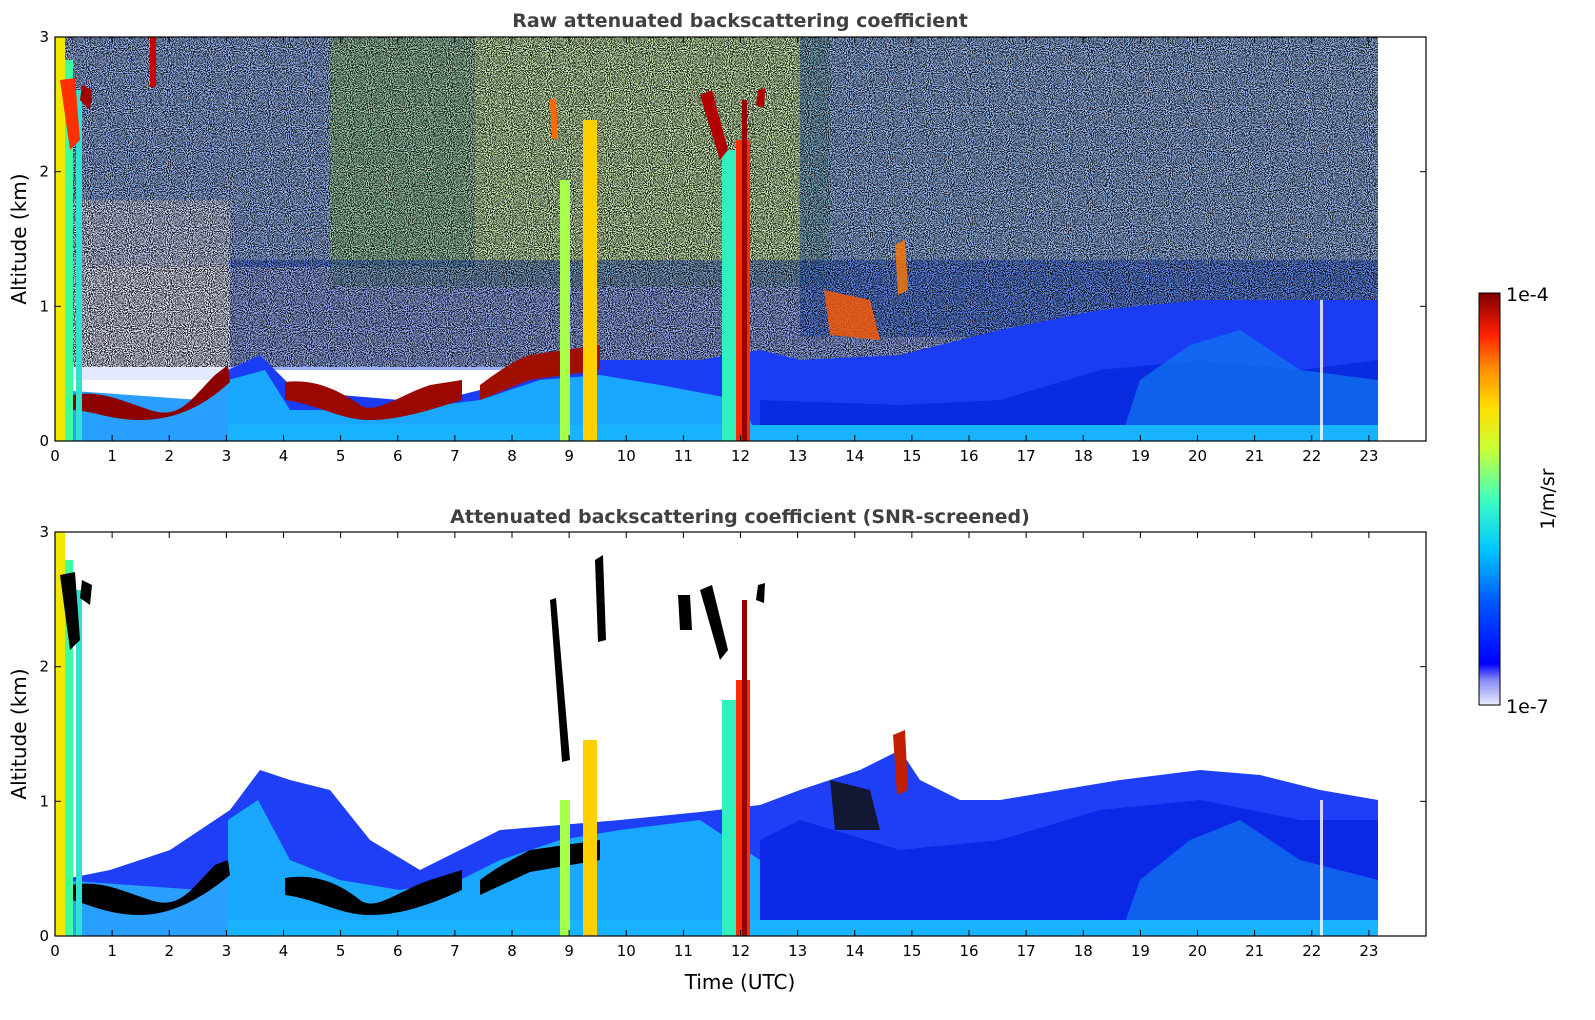 The image size is (1595, 1020). Describe the element at coordinates (494, 405) in the screenshot. I see `top-boundary-layer-inner` at that location.